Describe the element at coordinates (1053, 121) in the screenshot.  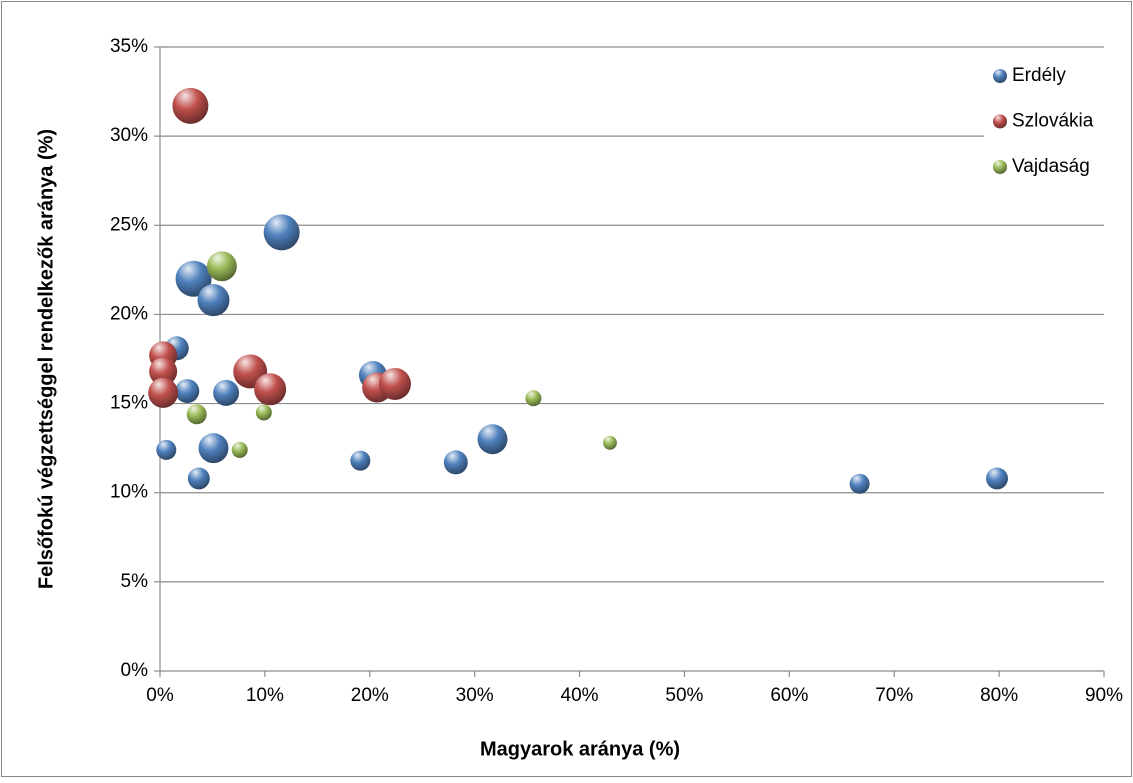
I see `legend-label: Szlovákia` at that location.